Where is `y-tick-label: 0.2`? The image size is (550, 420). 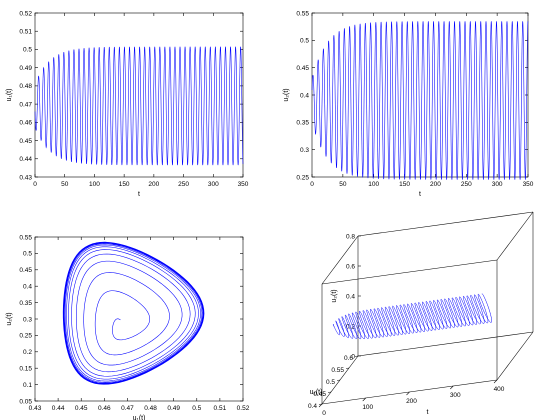
y-tick-label: 0.2 is located at coordinates (27, 352).